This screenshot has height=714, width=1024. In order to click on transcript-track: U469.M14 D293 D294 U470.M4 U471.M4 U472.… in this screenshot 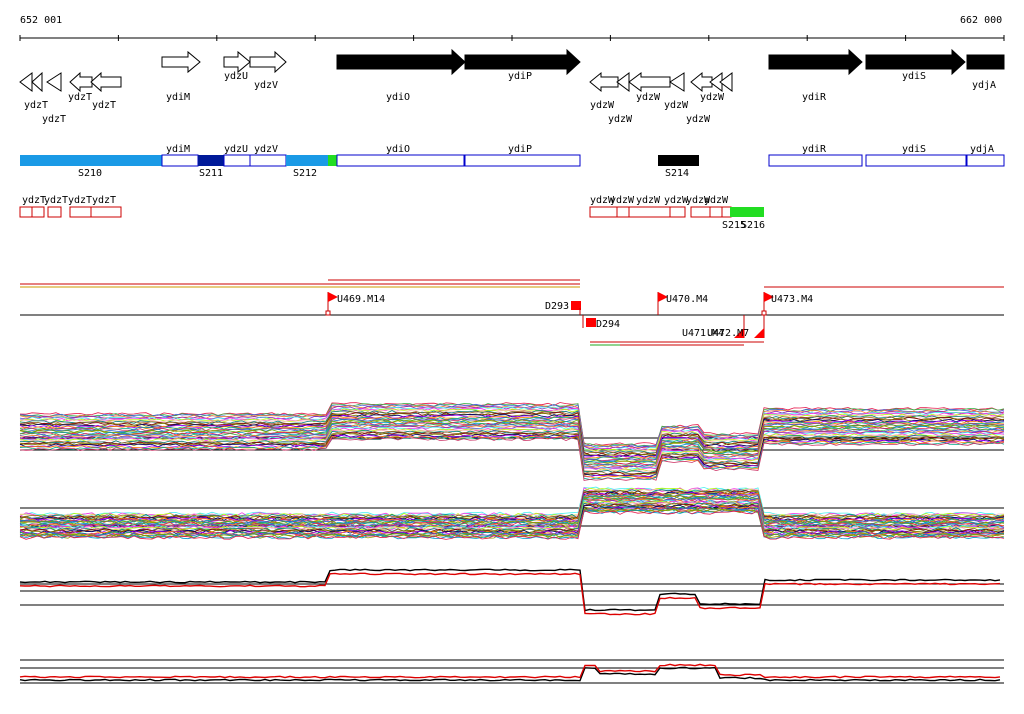, I will do `click(512, 312)`.